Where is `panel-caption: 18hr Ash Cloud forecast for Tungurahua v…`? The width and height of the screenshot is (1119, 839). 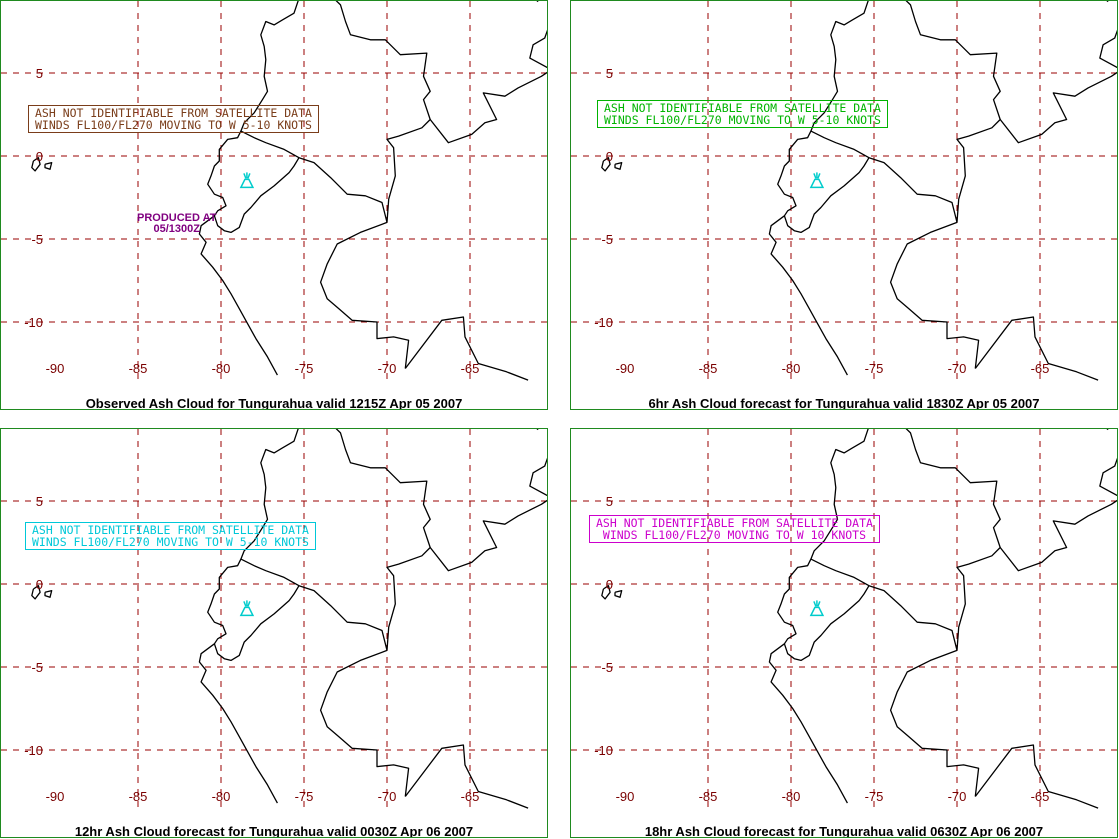 panel-caption: 18hr Ash Cloud forecast for Tungurahua v… is located at coordinates (844, 831).